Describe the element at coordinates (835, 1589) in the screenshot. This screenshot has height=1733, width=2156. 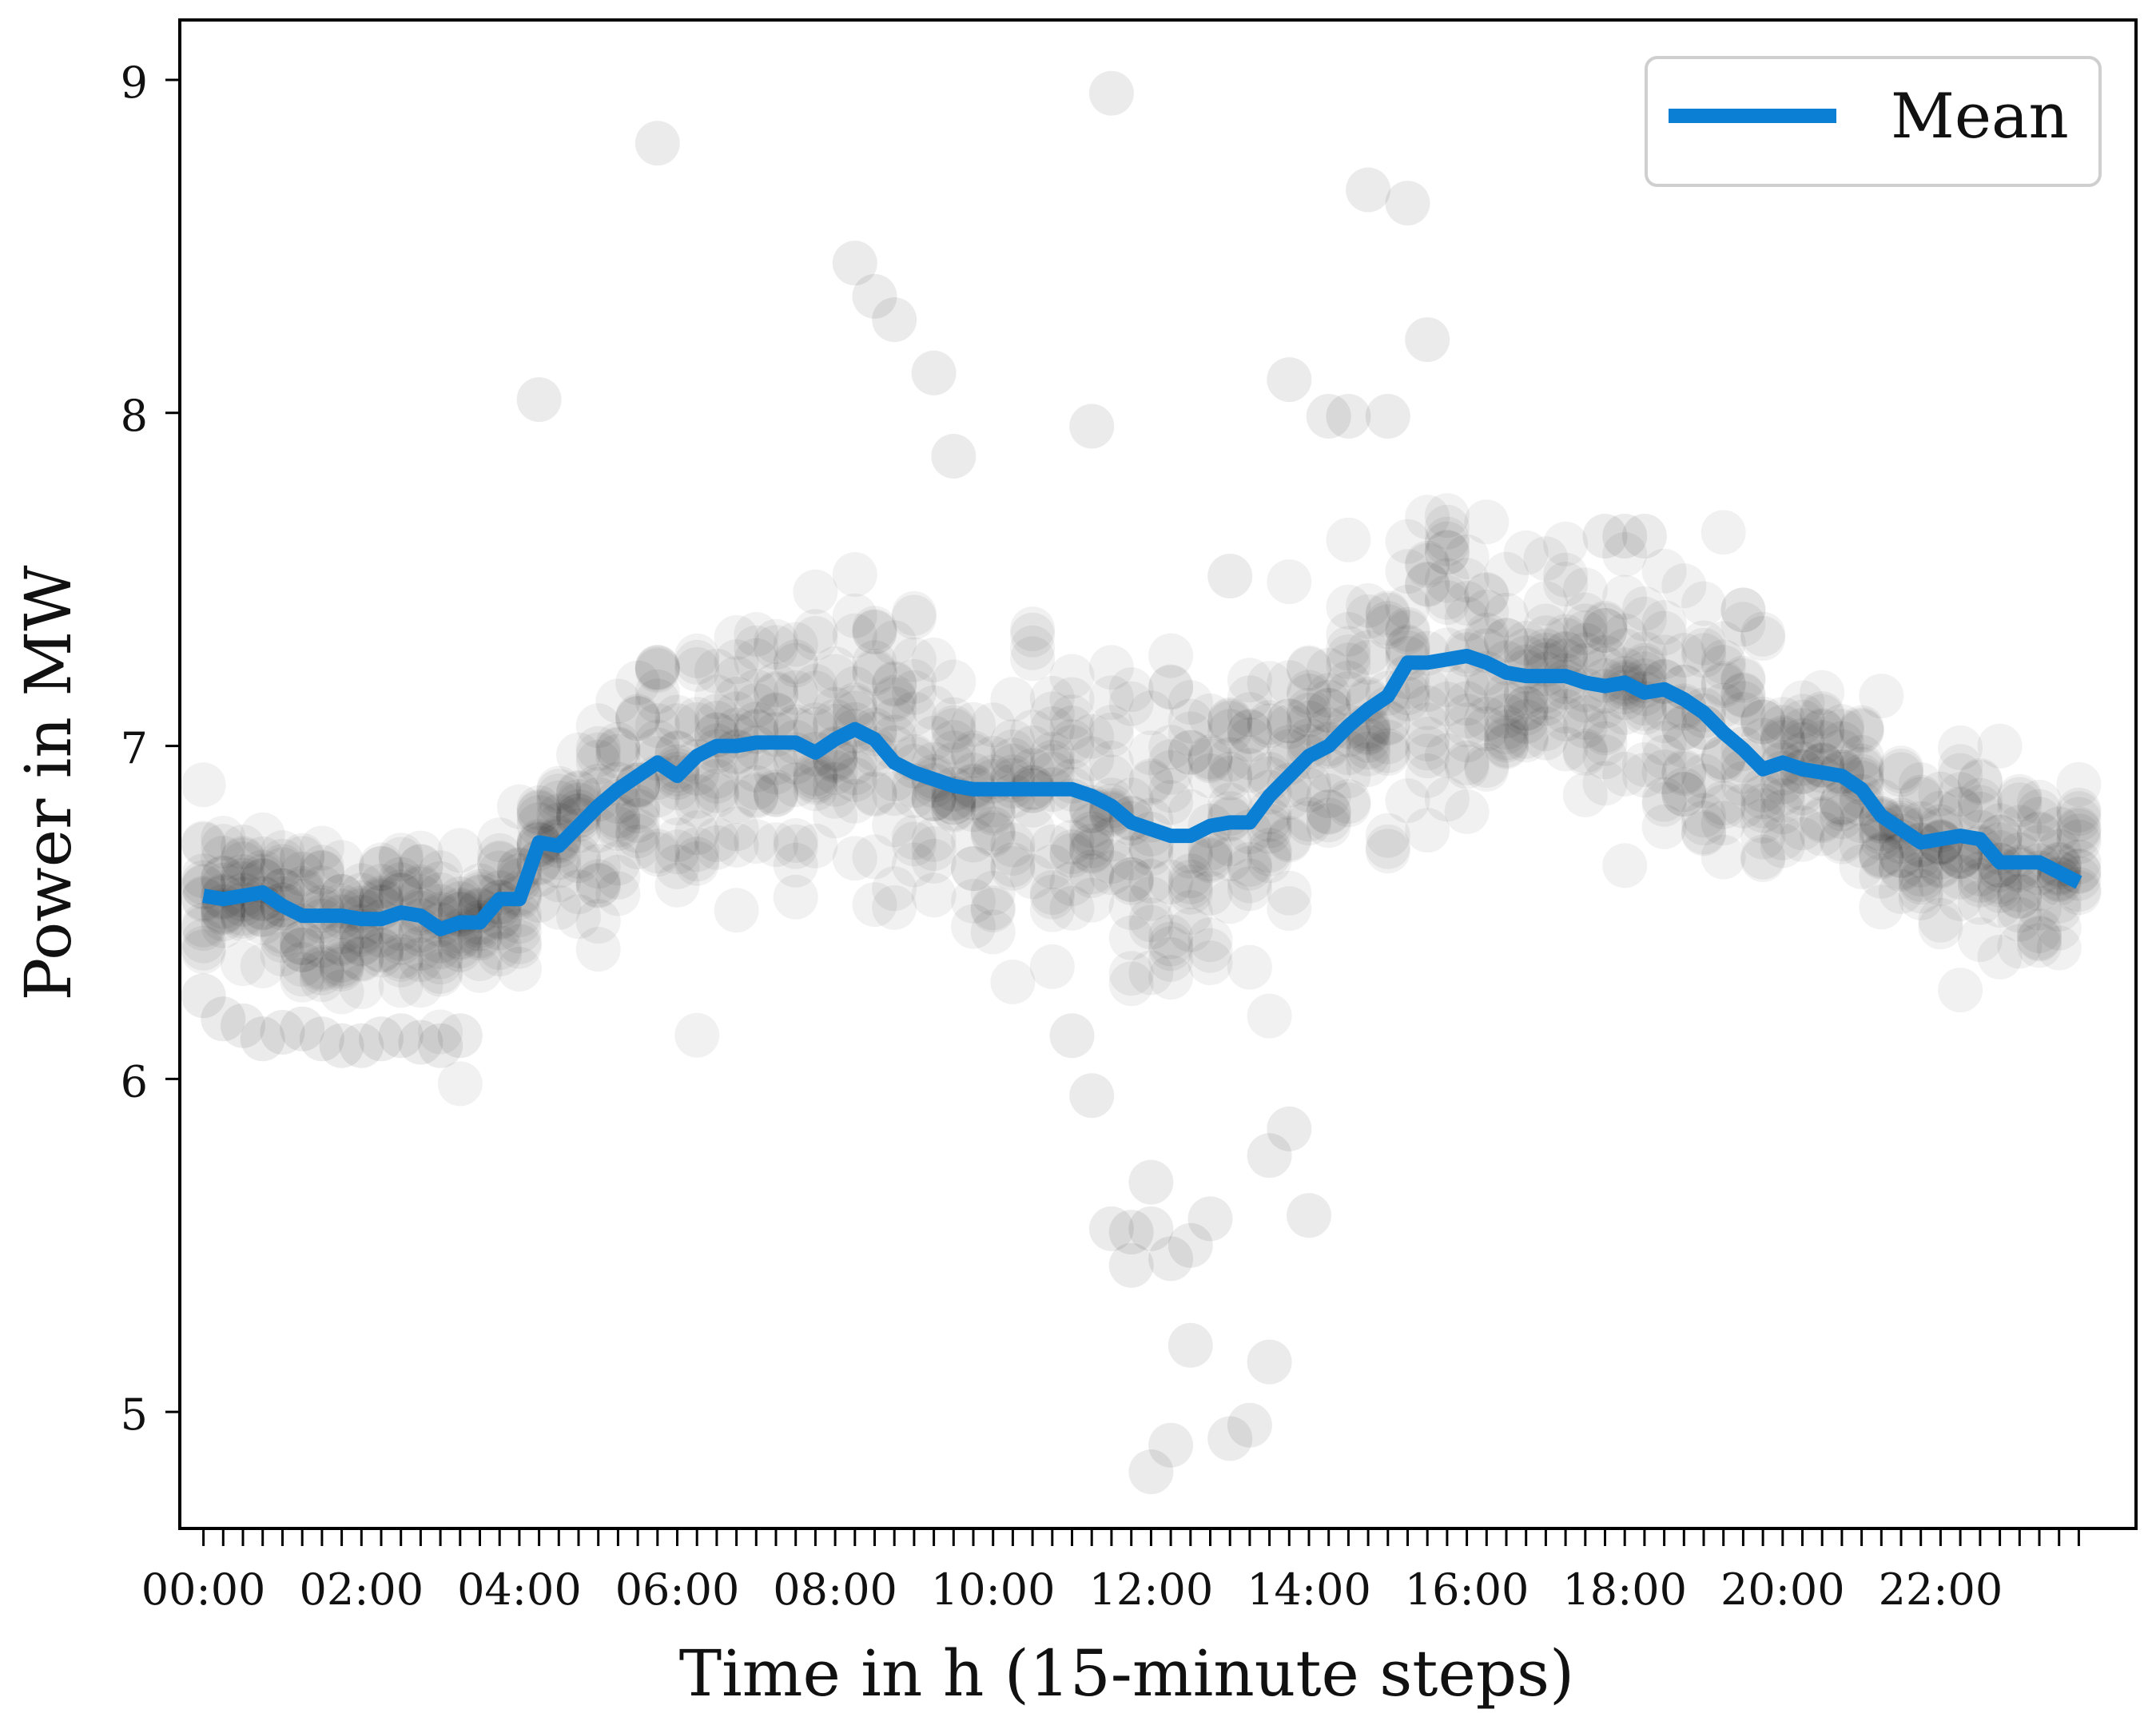
I see `x-tick-label: 08:00` at that location.